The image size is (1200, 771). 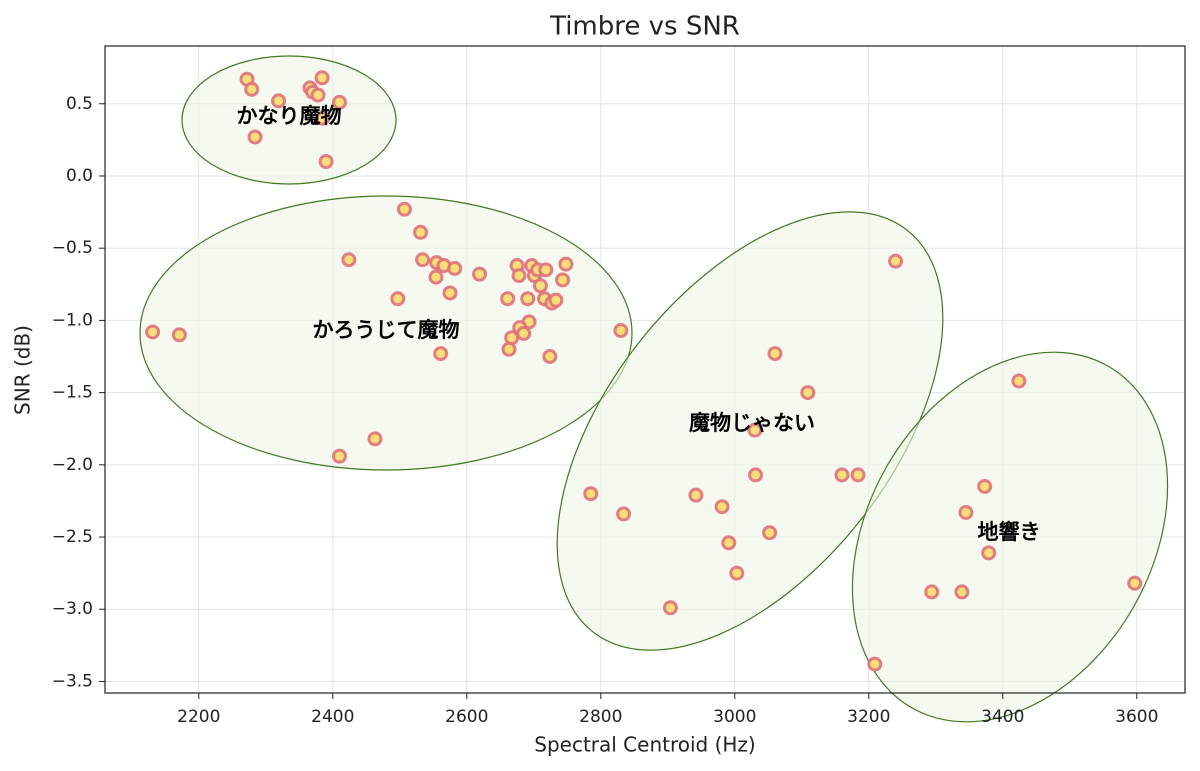 What do you see at coordinates (868, 717) in the screenshot?
I see `x-tick-label: 3200` at bounding box center [868, 717].